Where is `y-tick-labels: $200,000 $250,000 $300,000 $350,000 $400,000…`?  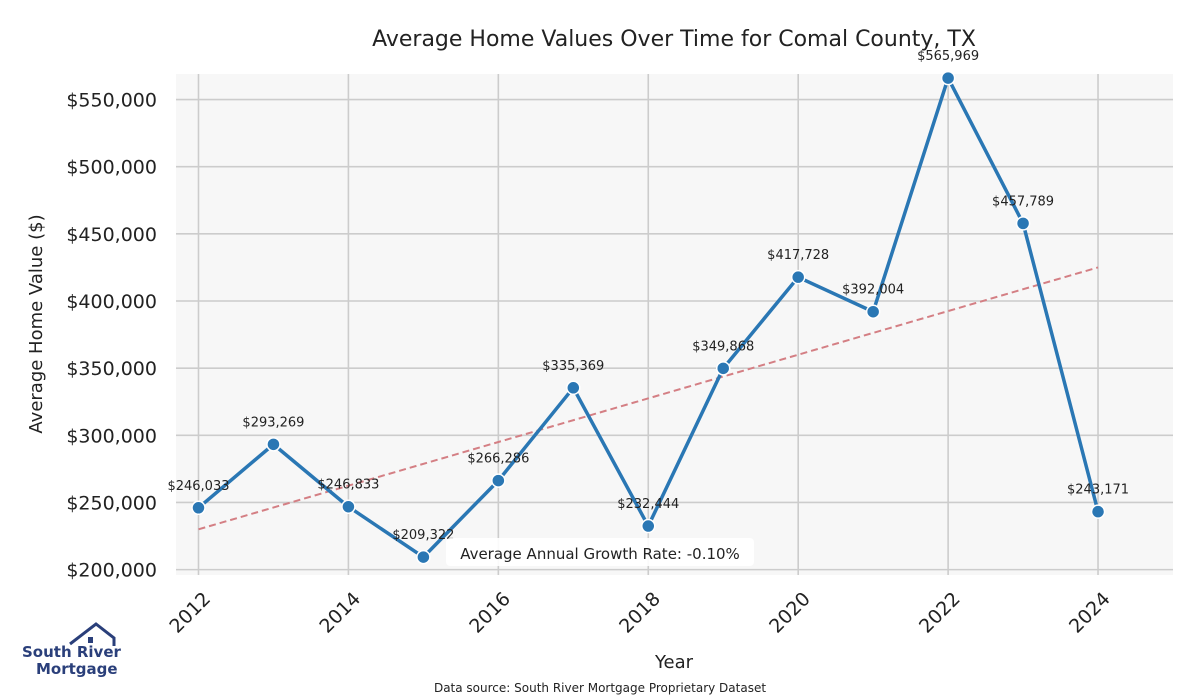 y-tick-labels: $200,000 $250,000 $300,000 $350,000 $400,000… is located at coordinates (111, 336).